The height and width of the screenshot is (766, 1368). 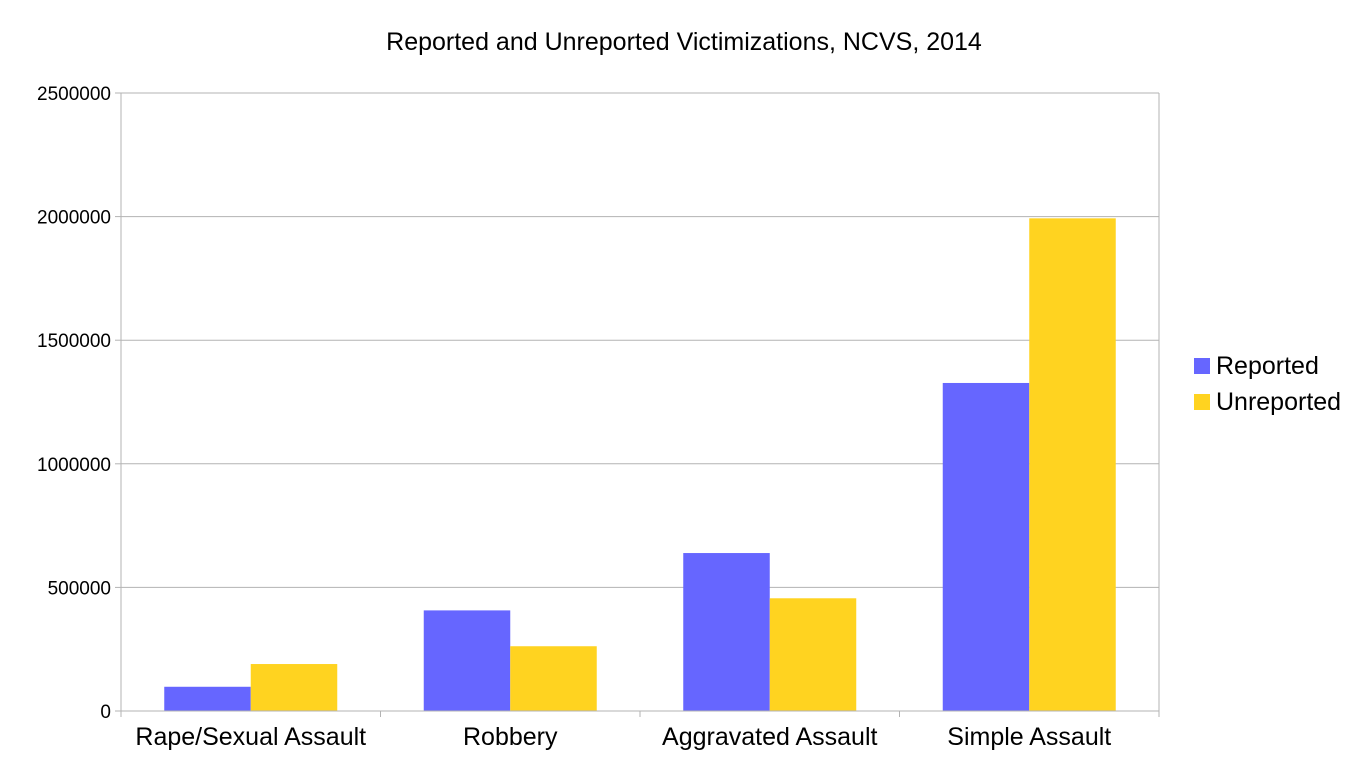 I want to click on legend: Reported Unreported, so click(x=1267, y=384).